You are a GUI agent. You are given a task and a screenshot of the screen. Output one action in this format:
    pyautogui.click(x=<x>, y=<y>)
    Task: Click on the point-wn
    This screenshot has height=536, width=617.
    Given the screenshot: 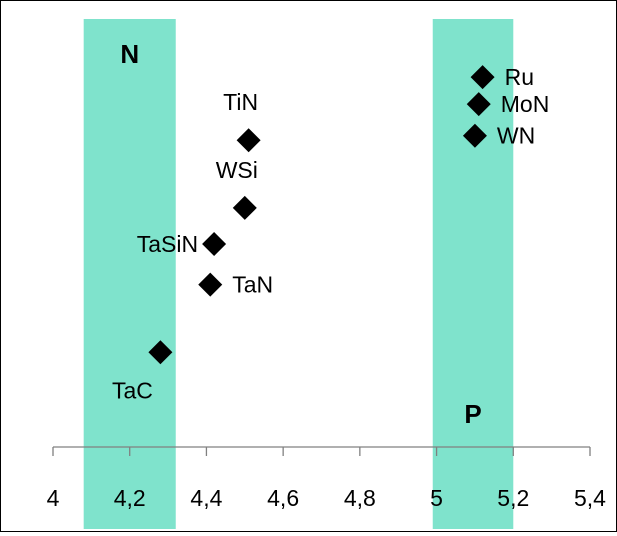 What is the action you would take?
    pyautogui.click(x=474, y=135)
    